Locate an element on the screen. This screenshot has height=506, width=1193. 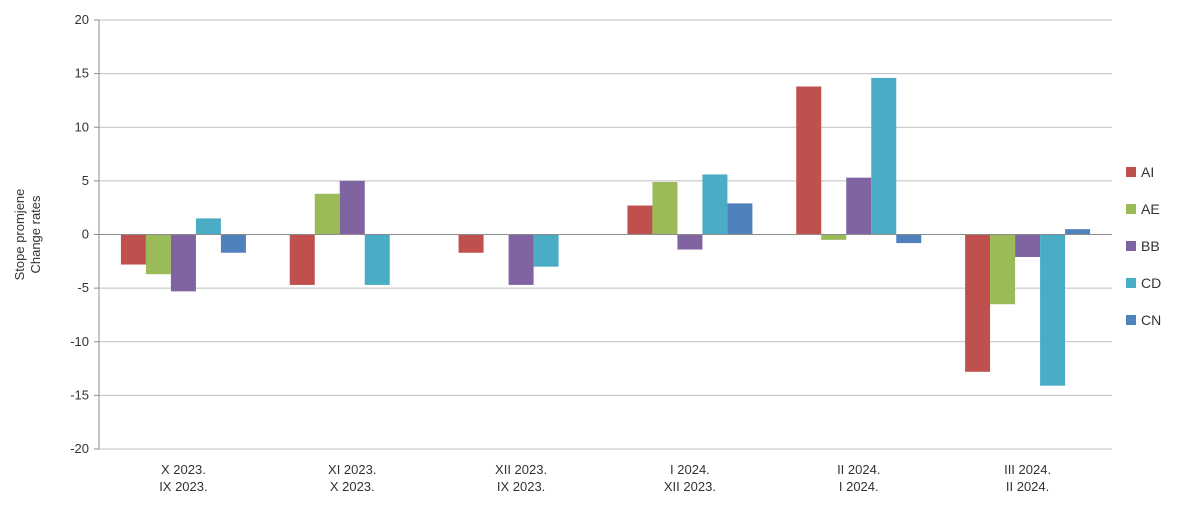
y-tick-label: 5 is located at coordinates (85, 180).